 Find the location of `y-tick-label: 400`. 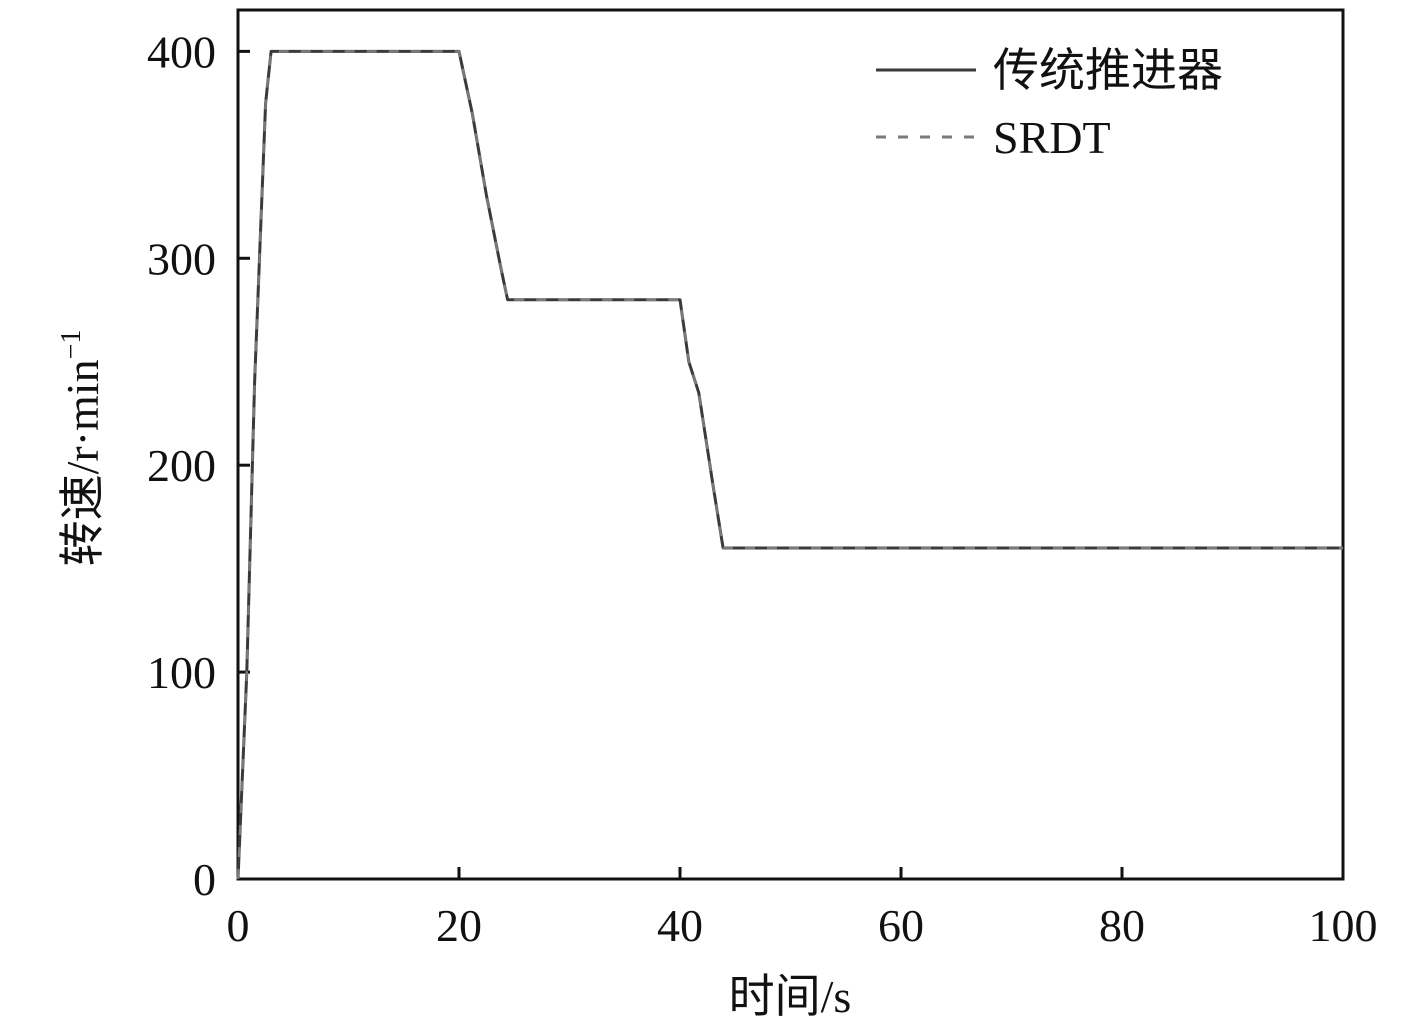

y-tick-label: 400 is located at coordinates (181, 51).